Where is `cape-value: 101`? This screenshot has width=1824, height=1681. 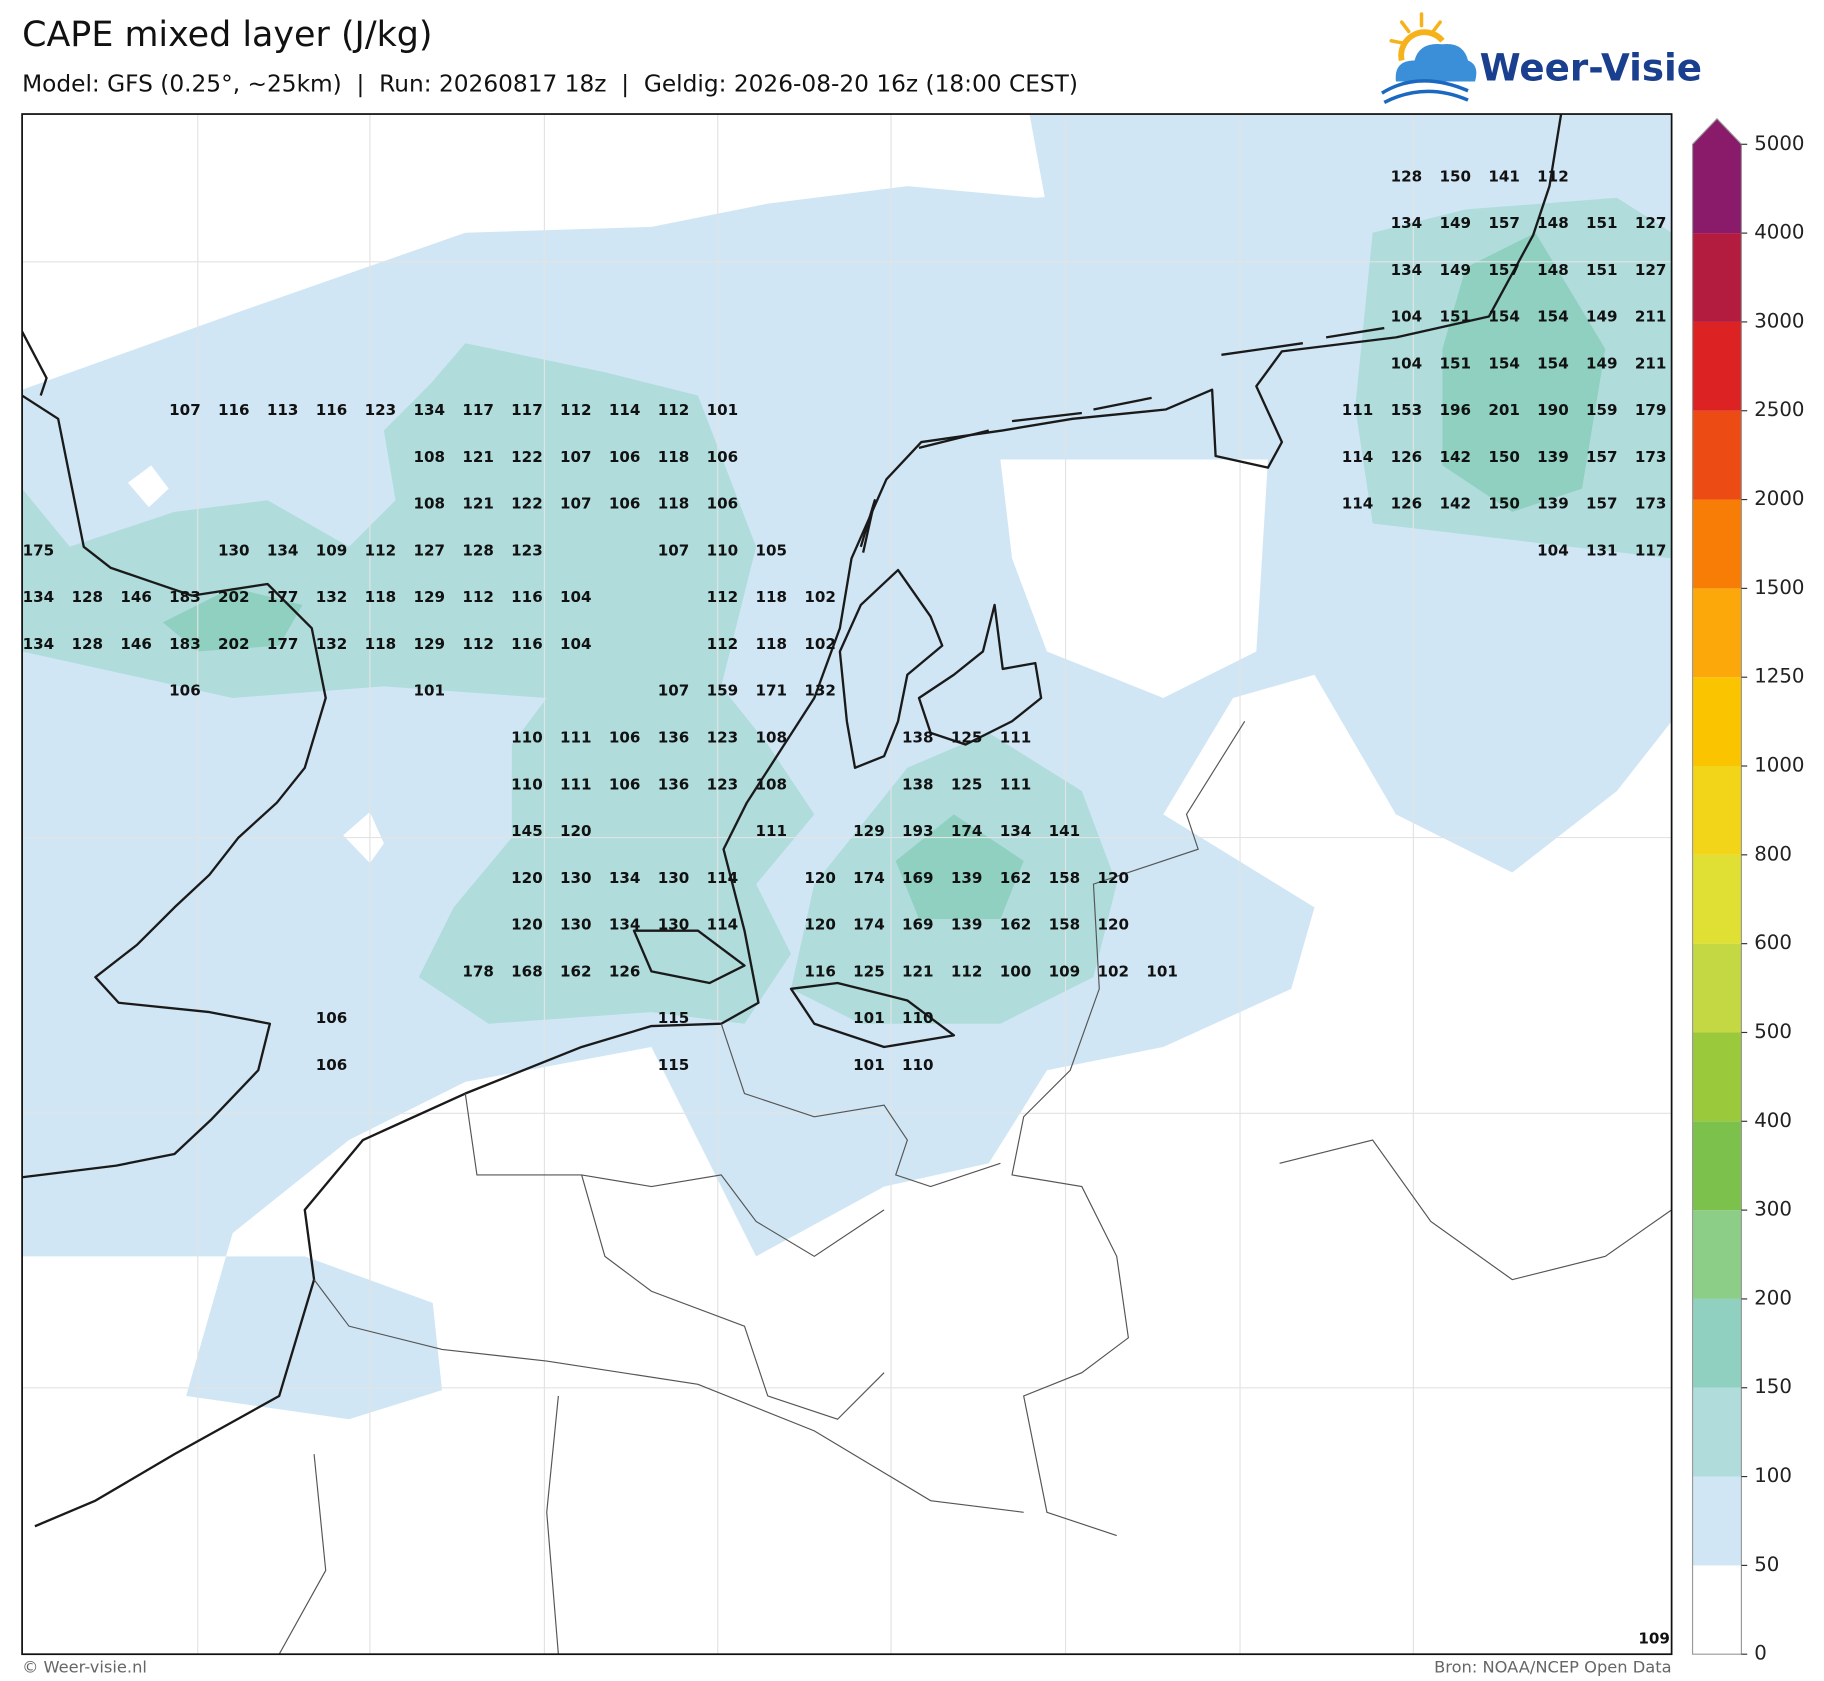 cape-value: 101 is located at coordinates (723, 410).